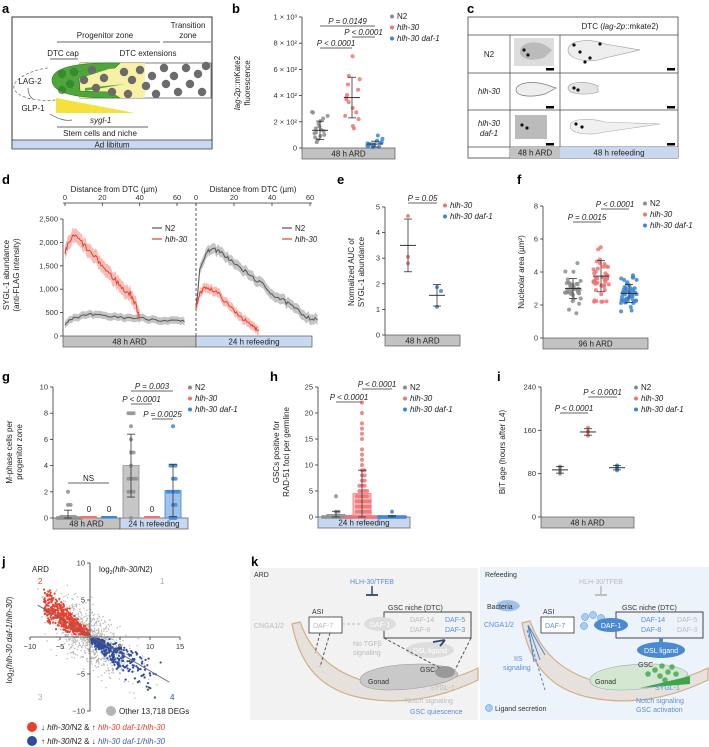 Image resolution: width=709 pixels, height=747 pixels. I want to click on dtc-nucleus, so click(527, 128).